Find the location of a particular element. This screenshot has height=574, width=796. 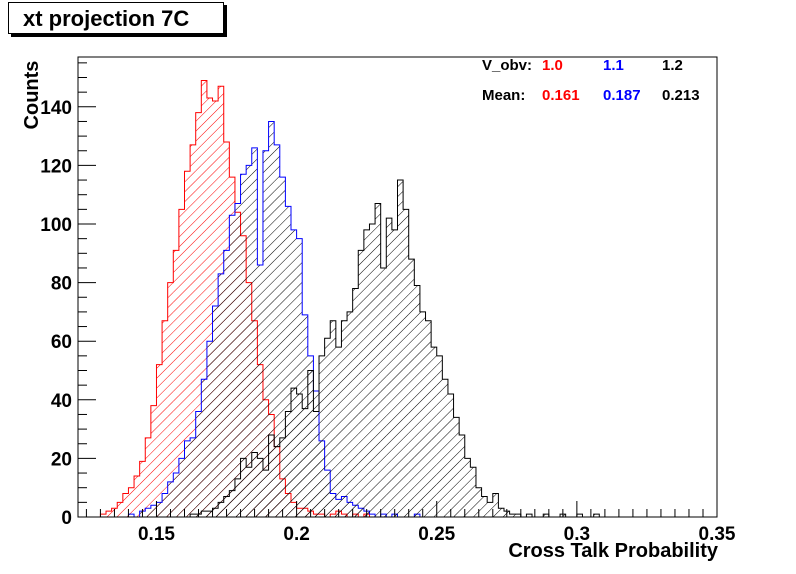

y-axis-title: Counts is located at coordinates (32, 95).